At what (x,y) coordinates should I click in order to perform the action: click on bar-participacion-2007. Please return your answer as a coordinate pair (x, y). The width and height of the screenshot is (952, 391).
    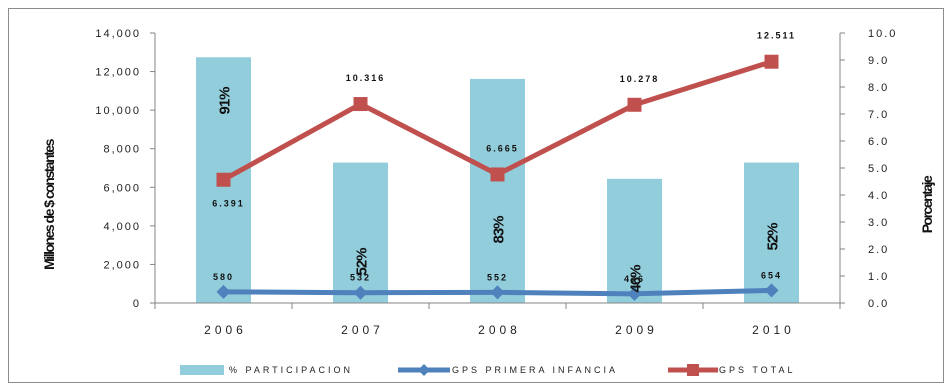
    Looking at the image, I should click on (360, 232).